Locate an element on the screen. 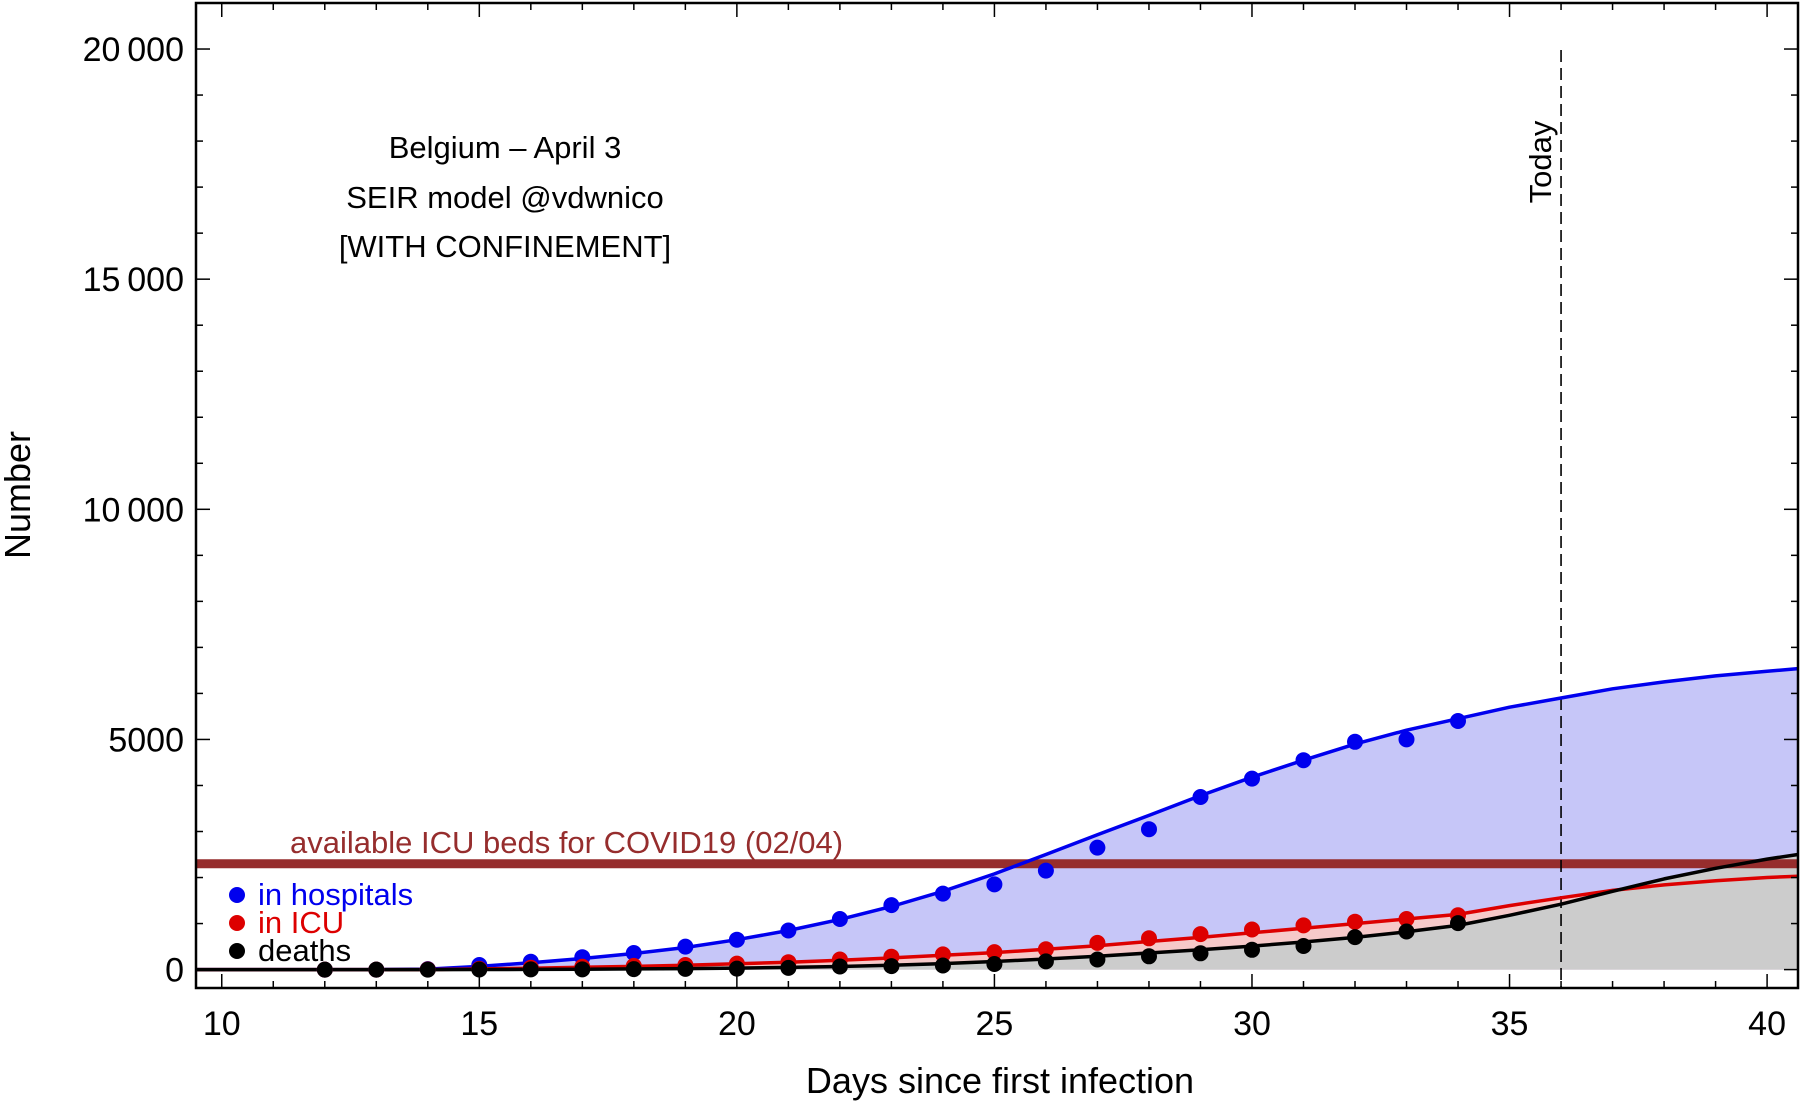 The width and height of the screenshot is (1800, 1108). legend-marker-in-hospitals is located at coordinates (237, 895).